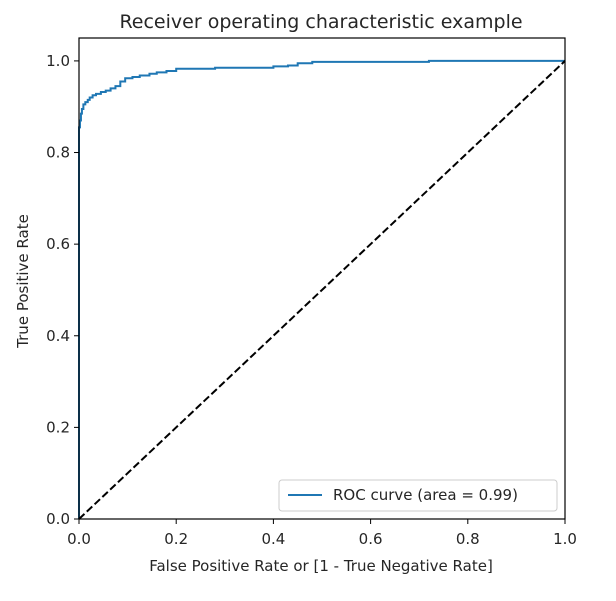  I want to click on legend: ROC curve (area = 0.99), so click(418, 495).